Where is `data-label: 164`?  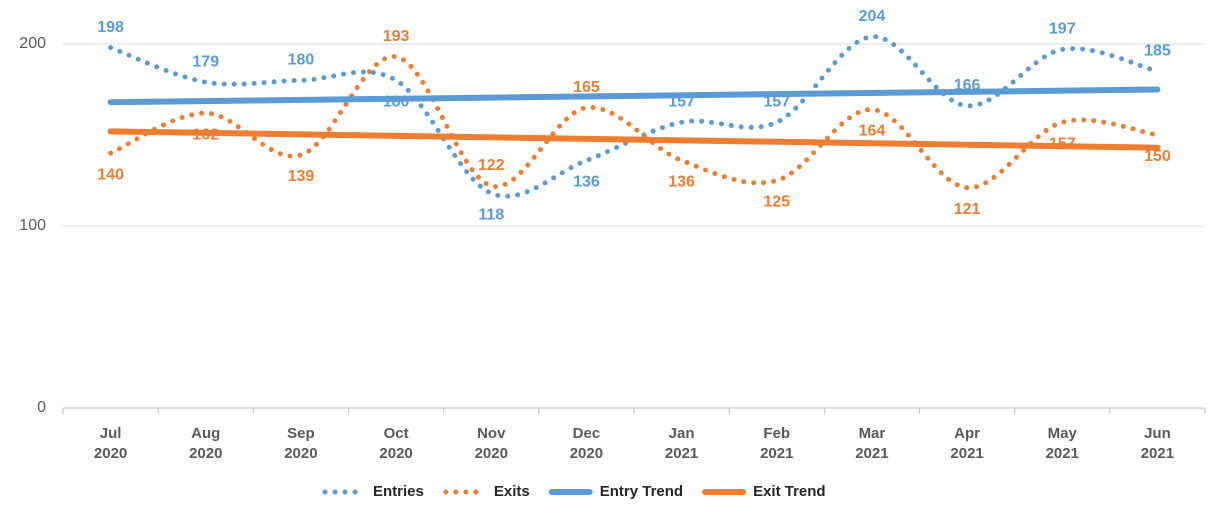
data-label: 164 is located at coordinates (872, 131).